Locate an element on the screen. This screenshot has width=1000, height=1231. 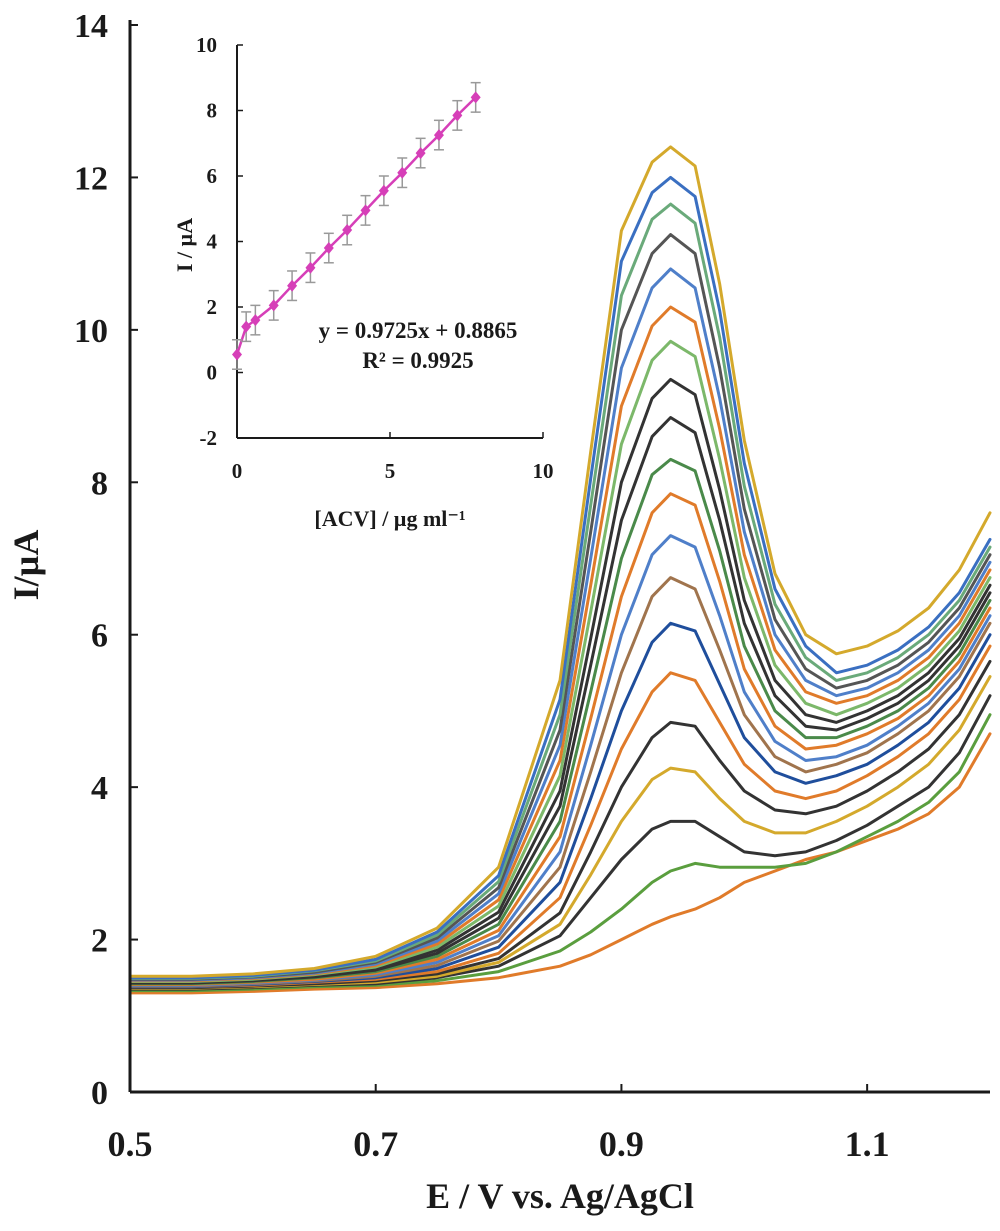
inset-xlabel: [ACV] / µg ml⁻¹ is located at coordinates (389, 518).